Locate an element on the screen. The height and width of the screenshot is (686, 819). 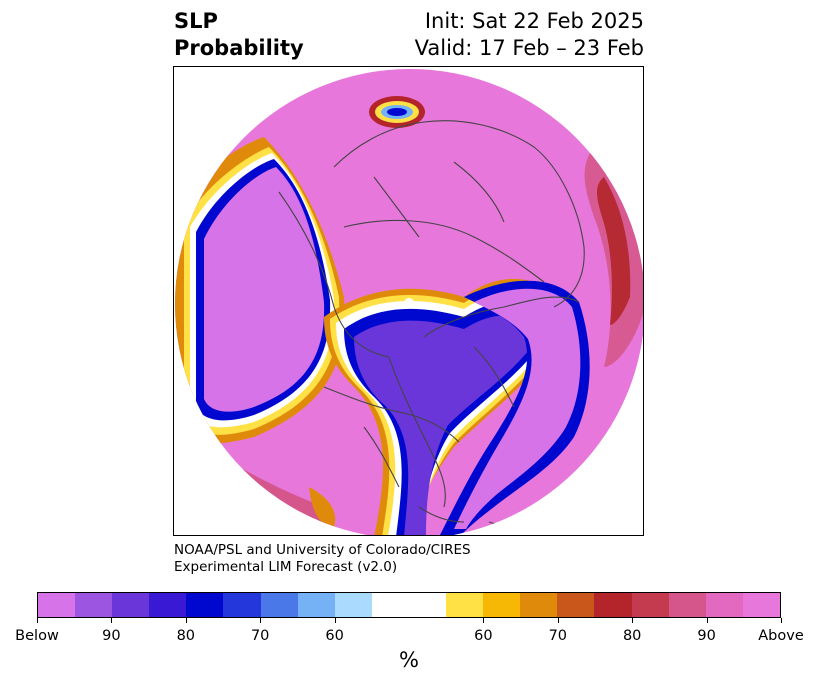
colorbar-tick-label: Below is located at coordinates (37, 636).